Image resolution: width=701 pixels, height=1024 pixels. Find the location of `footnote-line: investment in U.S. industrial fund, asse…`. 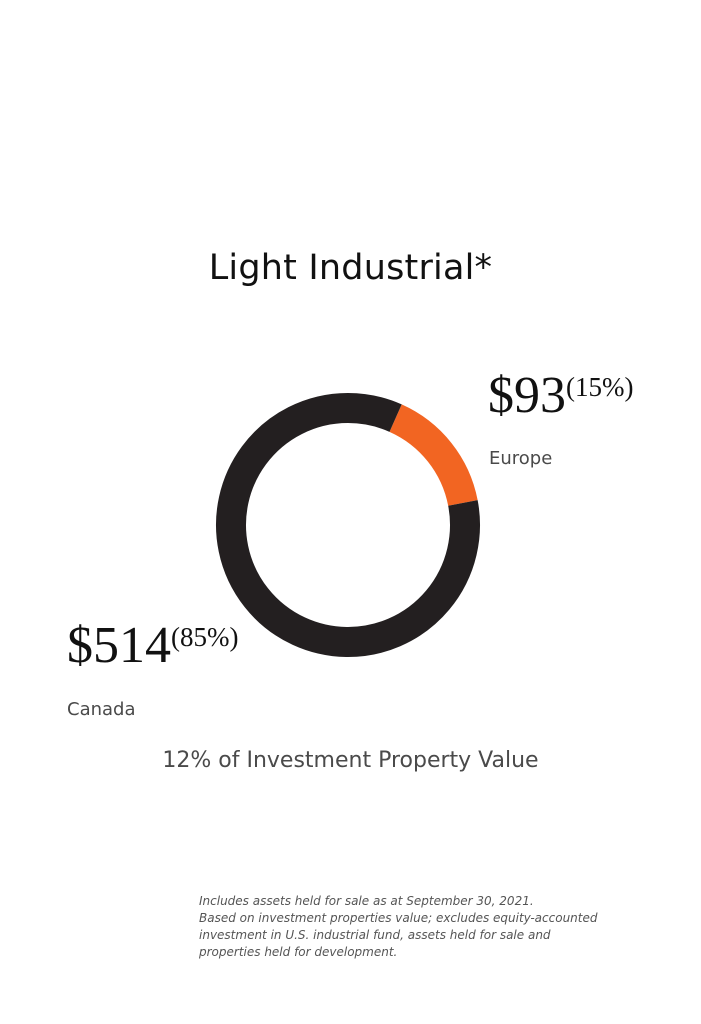

footnote-line: investment in U.S. industrial fund, asse… is located at coordinates (375, 935).